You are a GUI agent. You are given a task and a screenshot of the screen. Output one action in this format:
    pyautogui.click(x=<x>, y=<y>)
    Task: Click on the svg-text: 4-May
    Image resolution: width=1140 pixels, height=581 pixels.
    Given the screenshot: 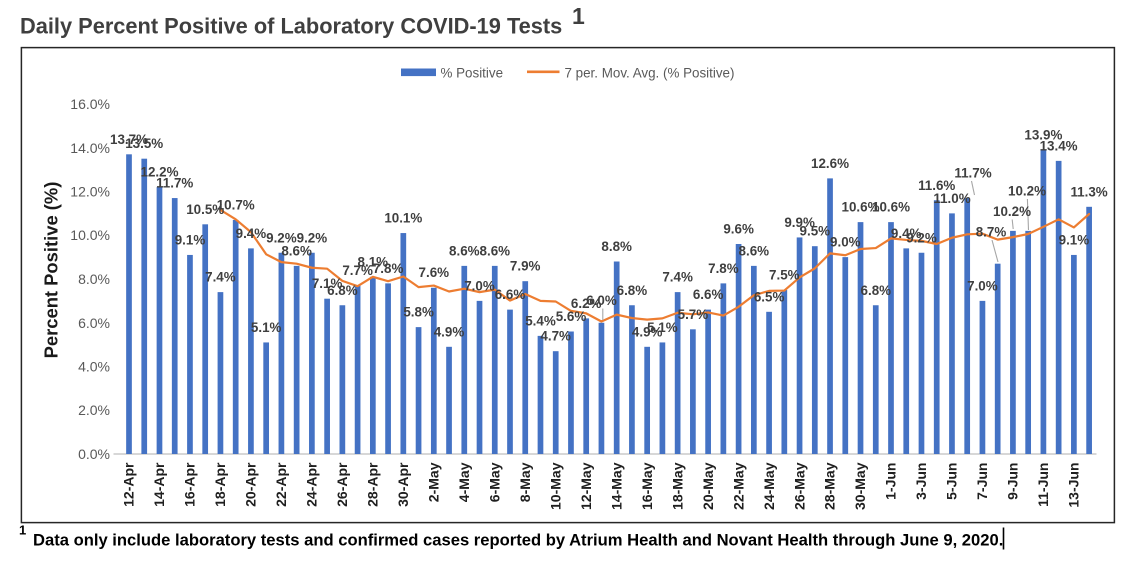 What is the action you would take?
    pyautogui.click(x=464, y=482)
    